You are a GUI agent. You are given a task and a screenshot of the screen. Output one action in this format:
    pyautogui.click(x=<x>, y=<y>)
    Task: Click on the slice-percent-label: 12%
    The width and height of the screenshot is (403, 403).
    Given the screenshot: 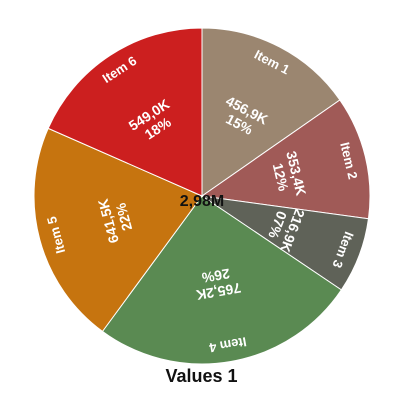 What is the action you would take?
    pyautogui.click(x=281, y=178)
    